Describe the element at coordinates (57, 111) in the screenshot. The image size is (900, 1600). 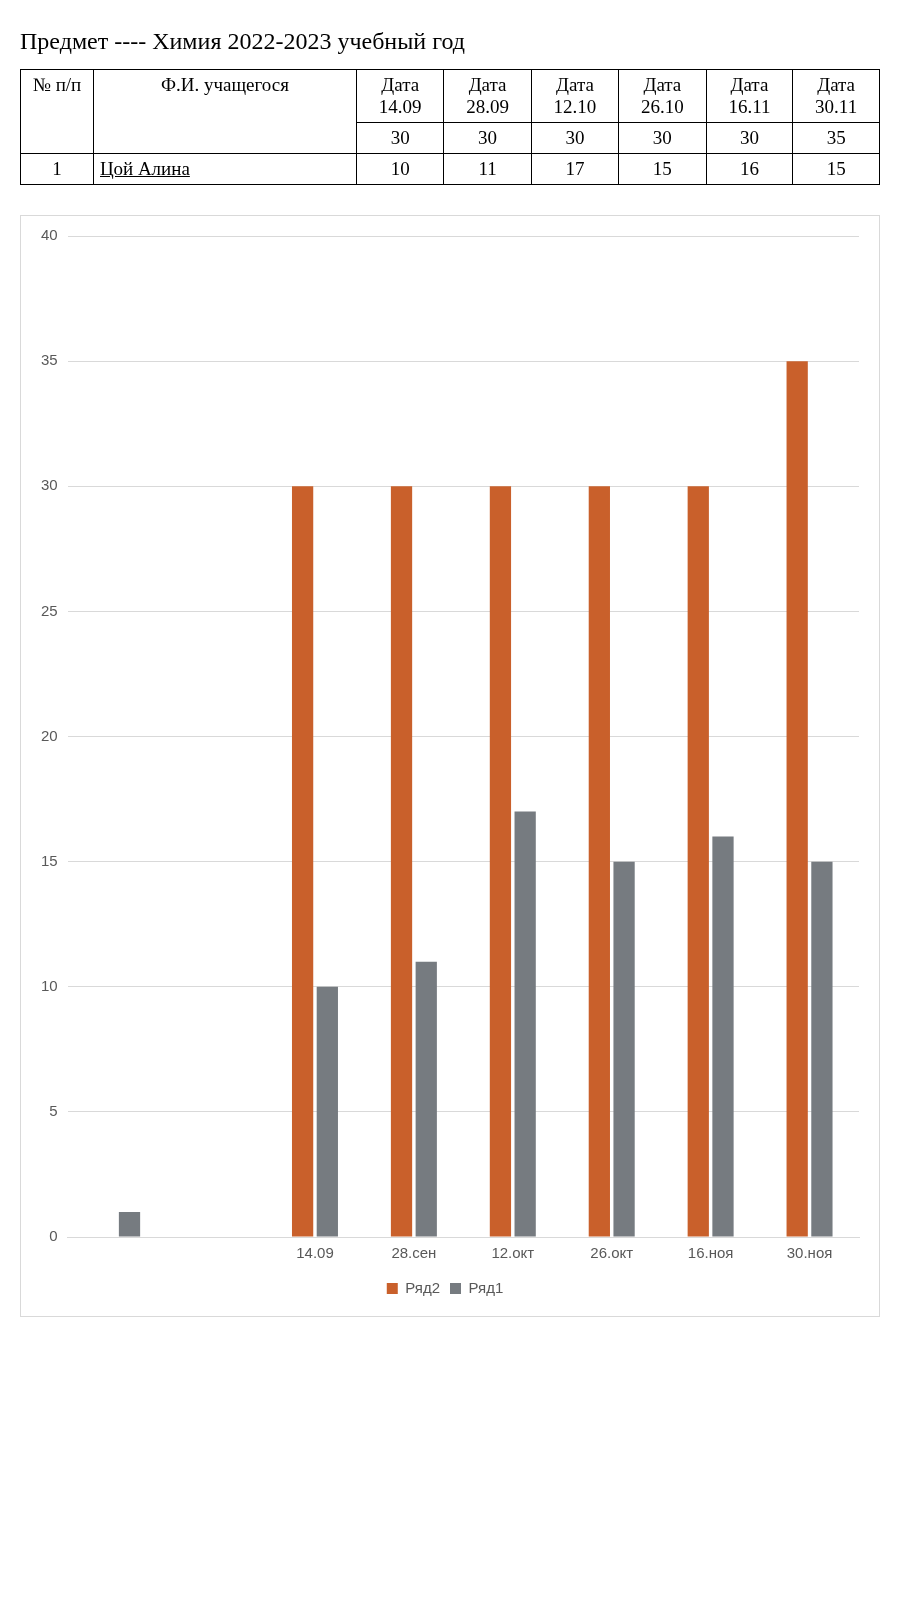
I see `text: № п/п` at that location.